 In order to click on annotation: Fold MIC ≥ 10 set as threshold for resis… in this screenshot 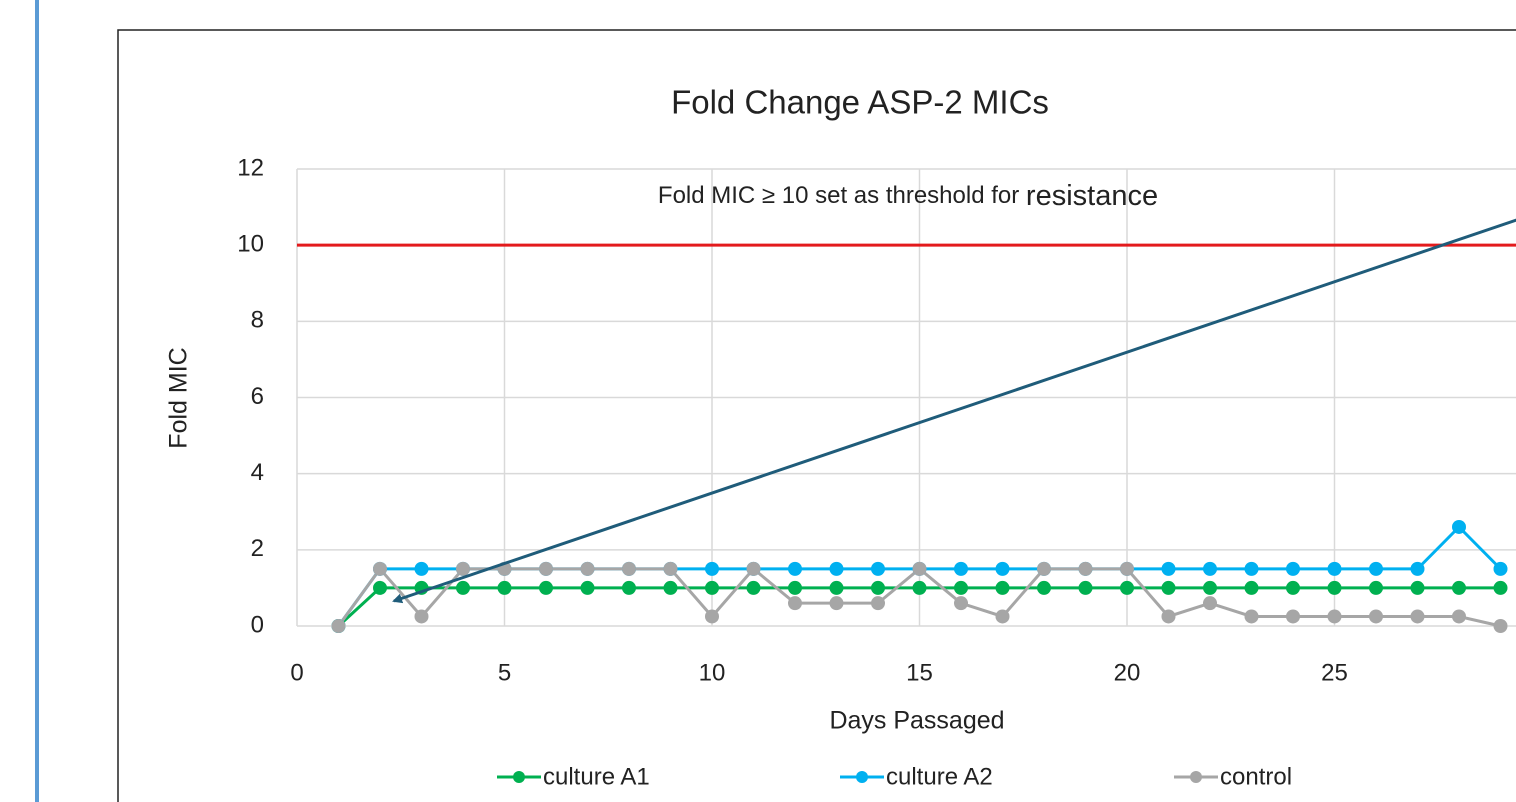, I will do `click(908, 196)`.